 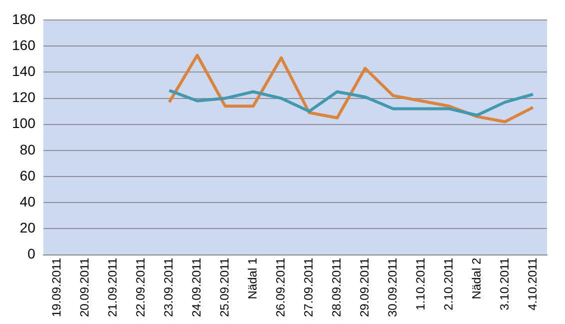 What do you see at coordinates (448, 284) in the screenshot?
I see `x-tick-label: 2.10.2011` at bounding box center [448, 284].